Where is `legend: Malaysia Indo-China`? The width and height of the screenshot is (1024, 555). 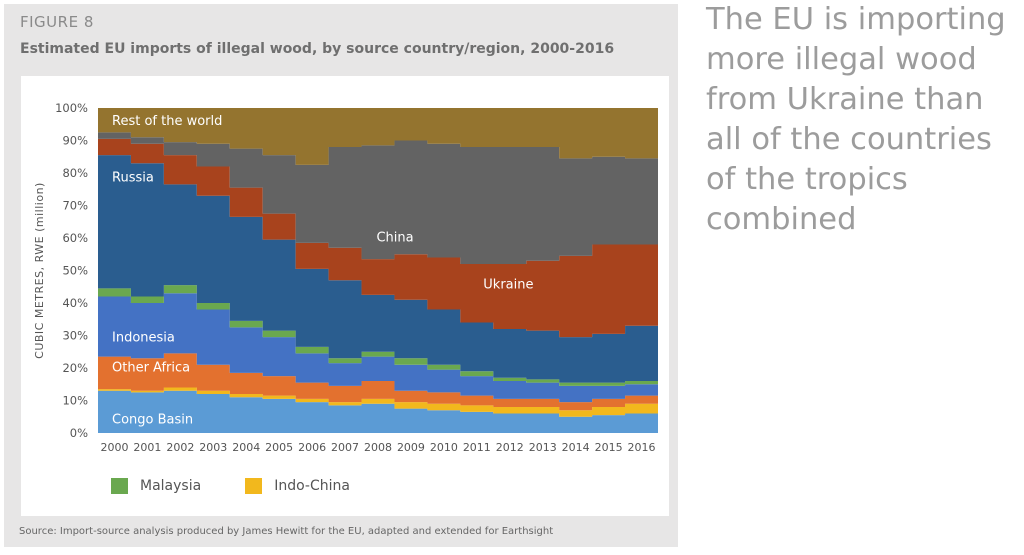
legend: Malaysia Indo-China is located at coordinates (230, 486).